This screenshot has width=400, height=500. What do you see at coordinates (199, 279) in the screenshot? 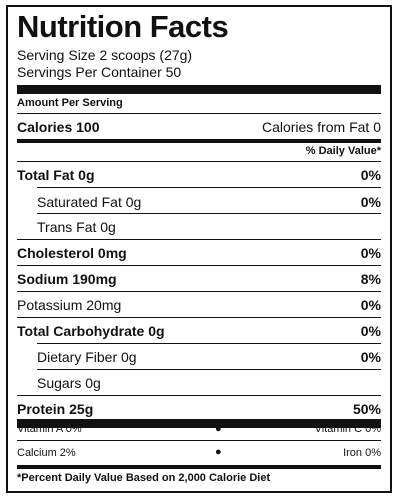
I see `nutrient-row-sodium: Sodium 190mg 8%` at bounding box center [199, 279].